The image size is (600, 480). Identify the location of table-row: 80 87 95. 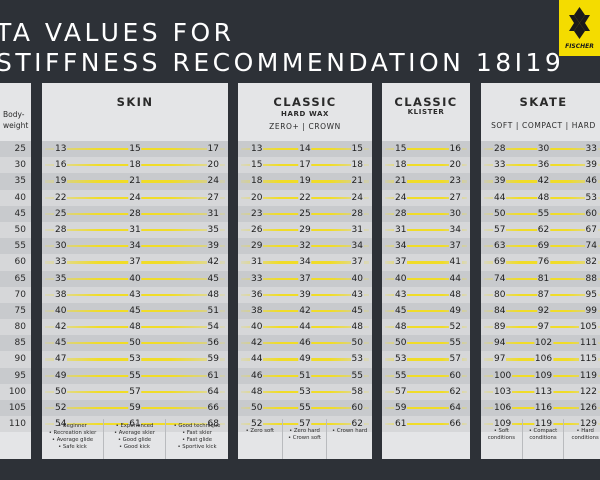
(540, 294).